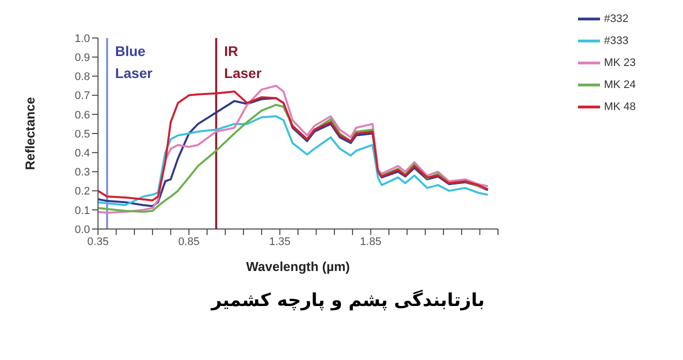 The width and height of the screenshot is (683, 360). What do you see at coordinates (293, 160) in the screenshot?
I see `line-series` at bounding box center [293, 160].